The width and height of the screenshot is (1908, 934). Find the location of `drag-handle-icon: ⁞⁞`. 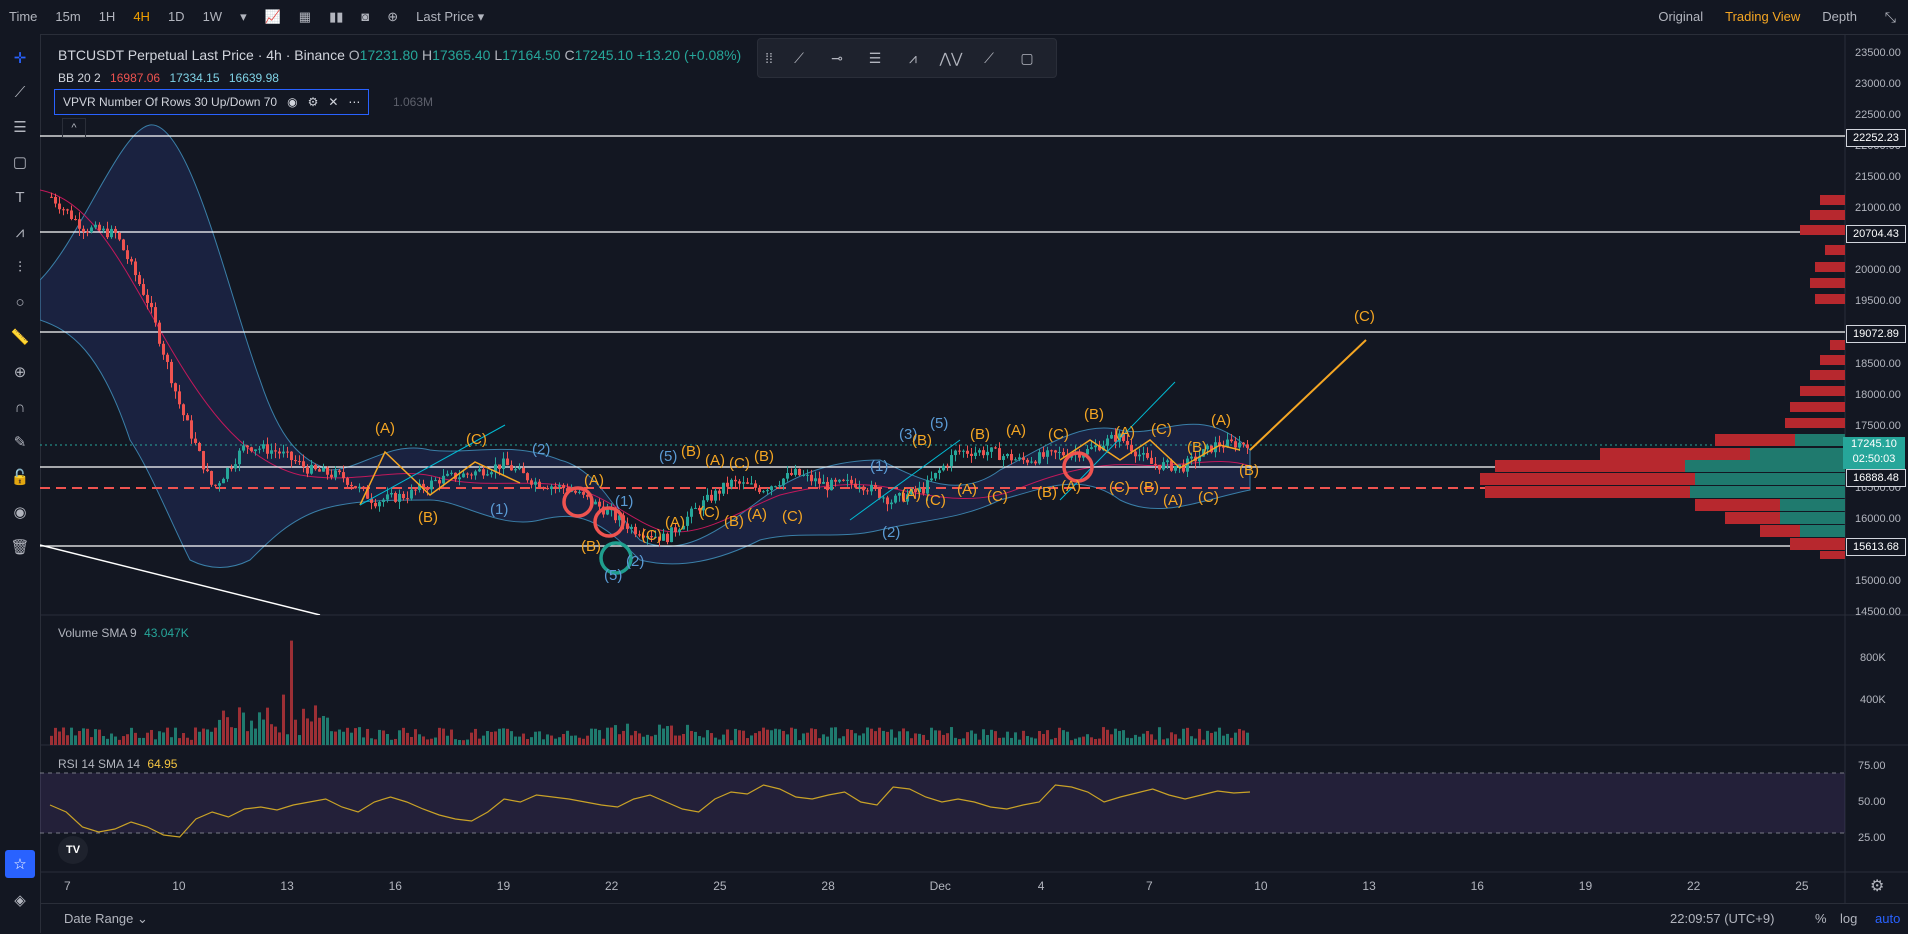

drag-handle-icon: ⁞⁞ is located at coordinates (769, 58).